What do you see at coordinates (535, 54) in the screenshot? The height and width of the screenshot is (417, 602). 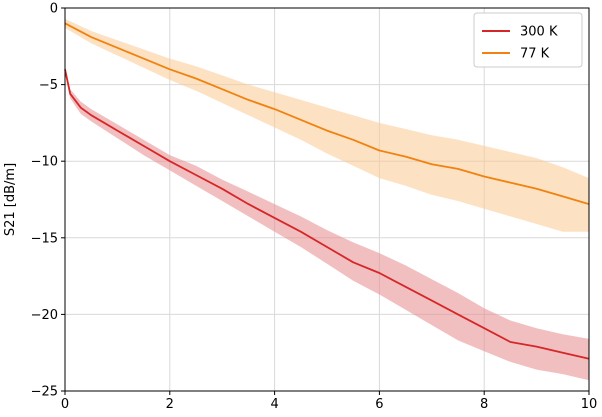 I see `legend-label: 77 K` at bounding box center [535, 54].